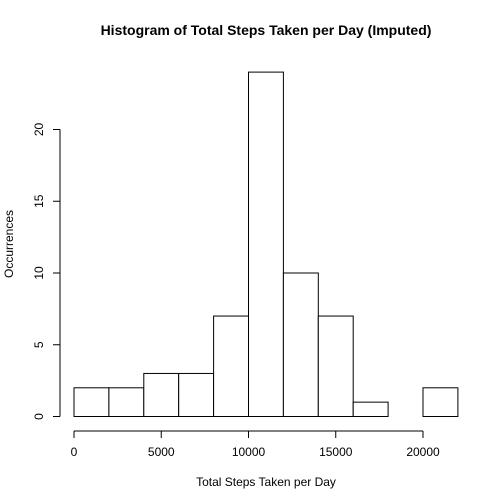 The width and height of the screenshot is (504, 504). I want to click on y-tick-label: 15, so click(39, 201).